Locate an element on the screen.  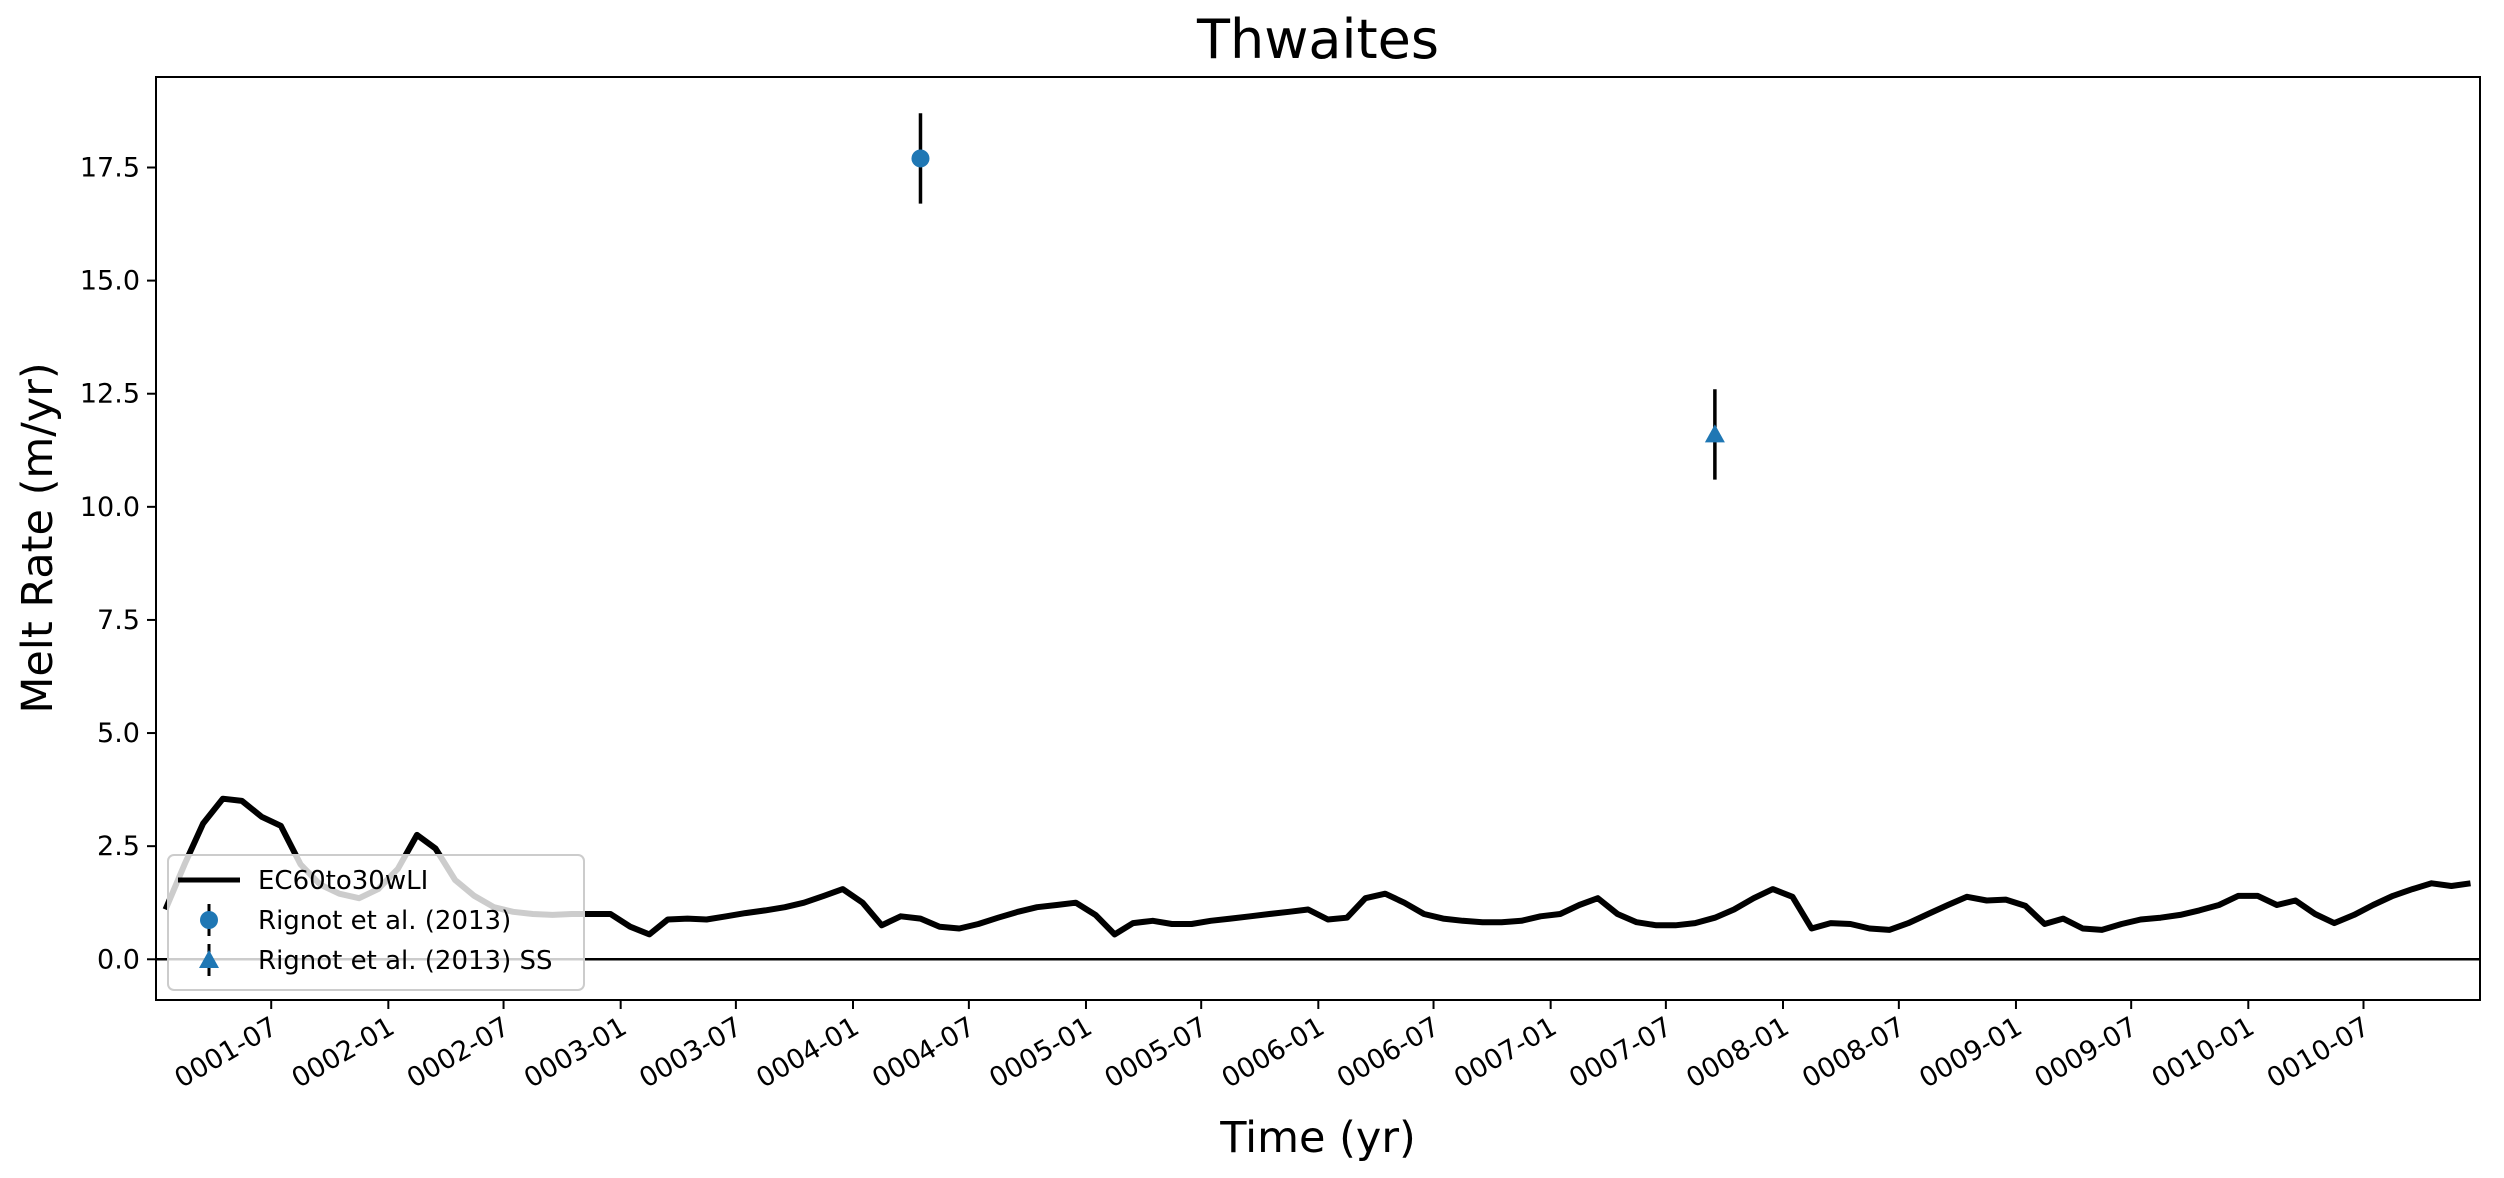
y-tick-label: 10.0 is located at coordinates (110, 507).